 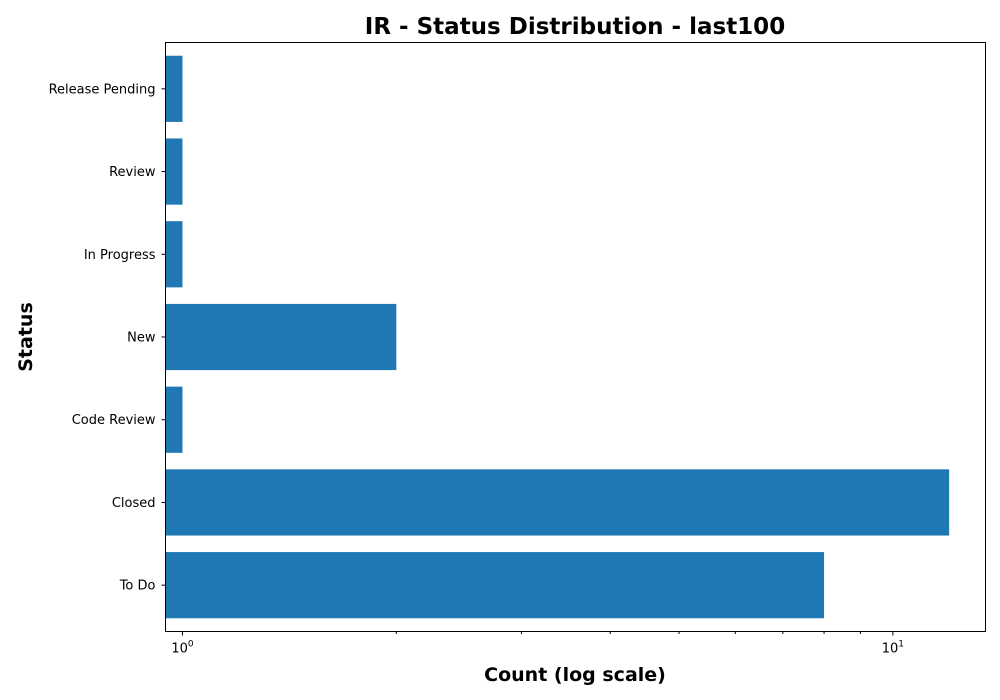 I want to click on y-tick-label: Closed, so click(x=134, y=503).